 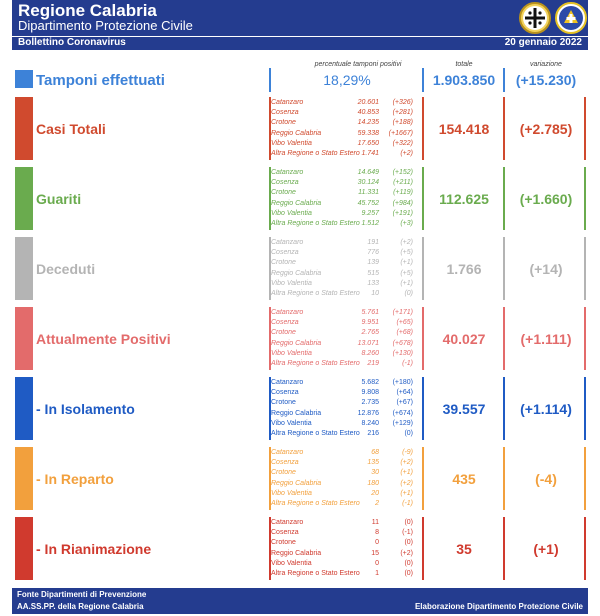 What do you see at coordinates (535, 18) in the screenshot?
I see `regione-calabria-logo` at bounding box center [535, 18].